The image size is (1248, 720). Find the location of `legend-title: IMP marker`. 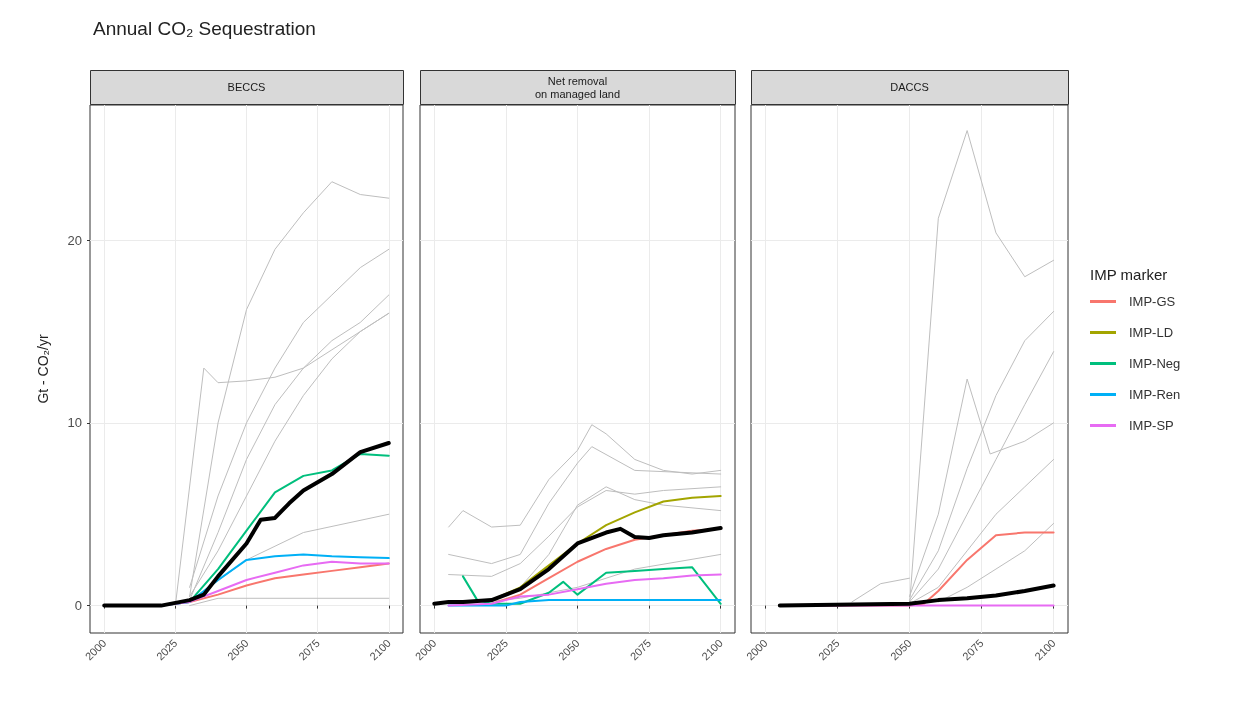

legend-title: IMP marker is located at coordinates (1129, 274).